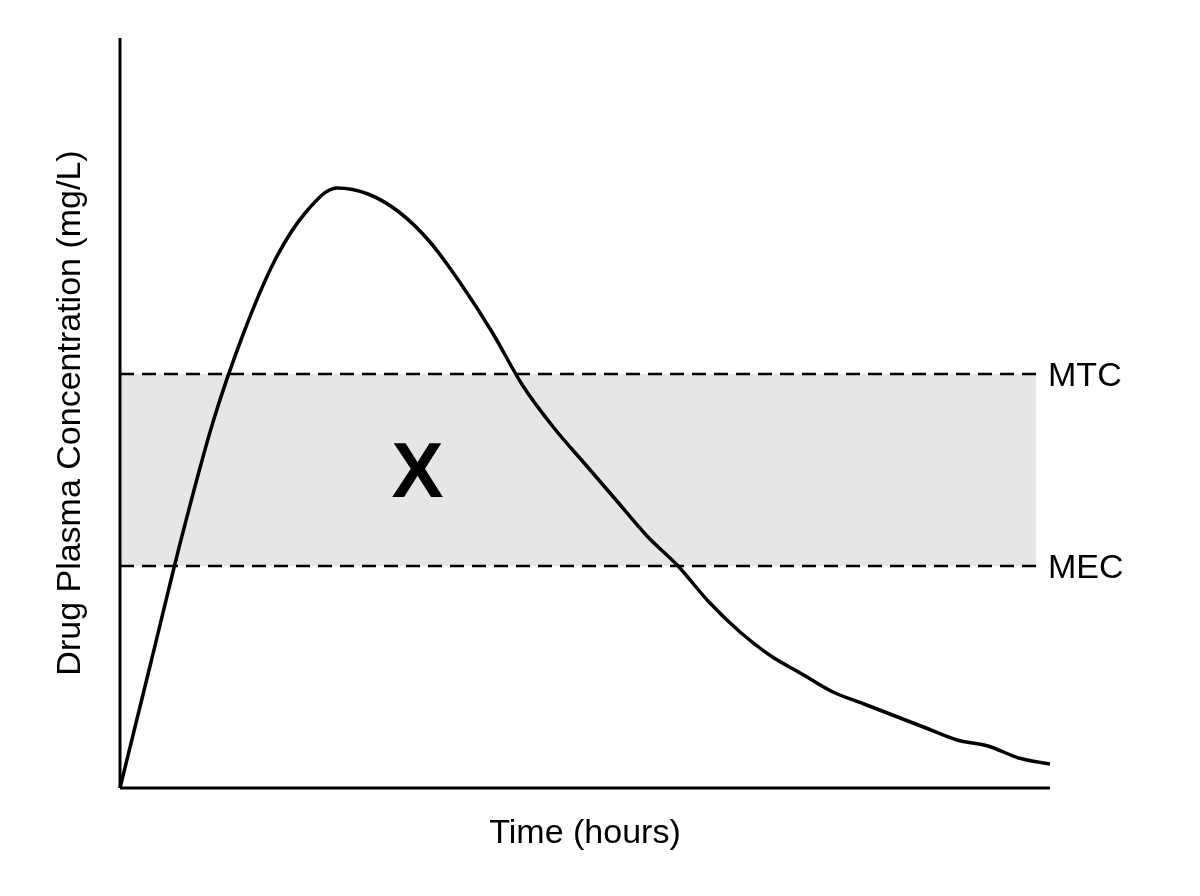 This screenshot has width=1200, height=896. What do you see at coordinates (68, 413) in the screenshot?
I see `y-axis-title: Drug Plasma Concentration (mg/L)` at bounding box center [68, 413].